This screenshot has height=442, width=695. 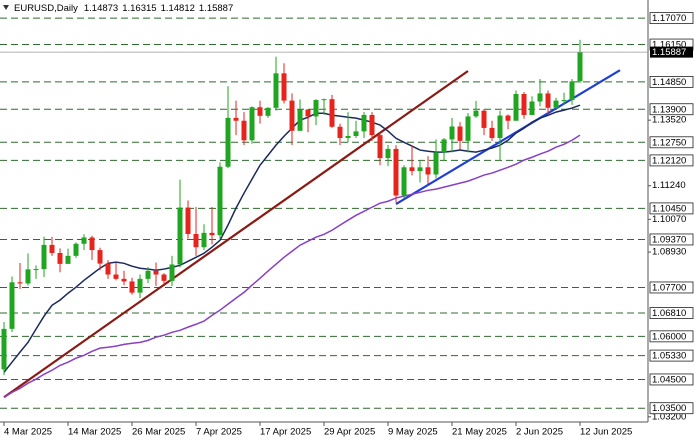 I want to click on header: EURUSD,Daily 1.14873 1.16315 1.14812 1.15887, so click(x=123, y=8).